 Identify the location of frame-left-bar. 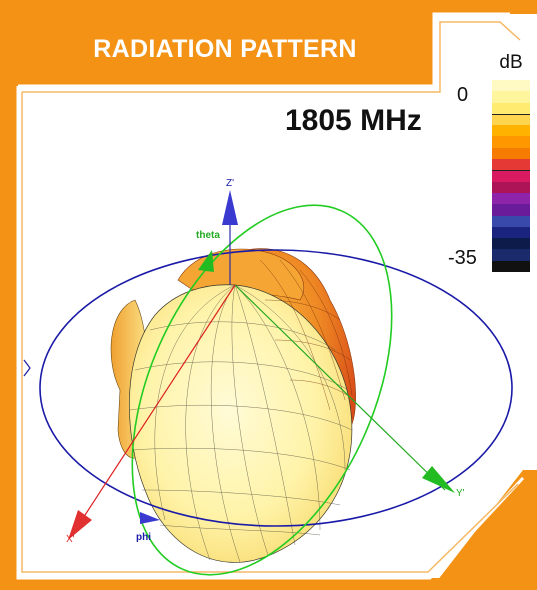
(9, 295).